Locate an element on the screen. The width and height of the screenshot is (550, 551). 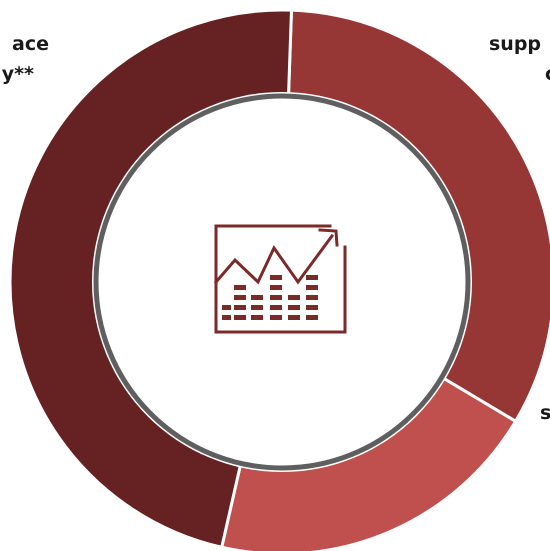
segment-label-bottom-right-line1: s is located at coordinates (545, 413).